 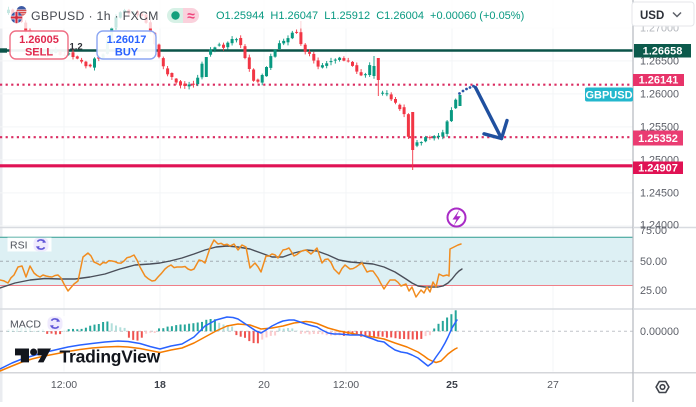 I want to click on svg-text: 1.26005, so click(x=39, y=40).